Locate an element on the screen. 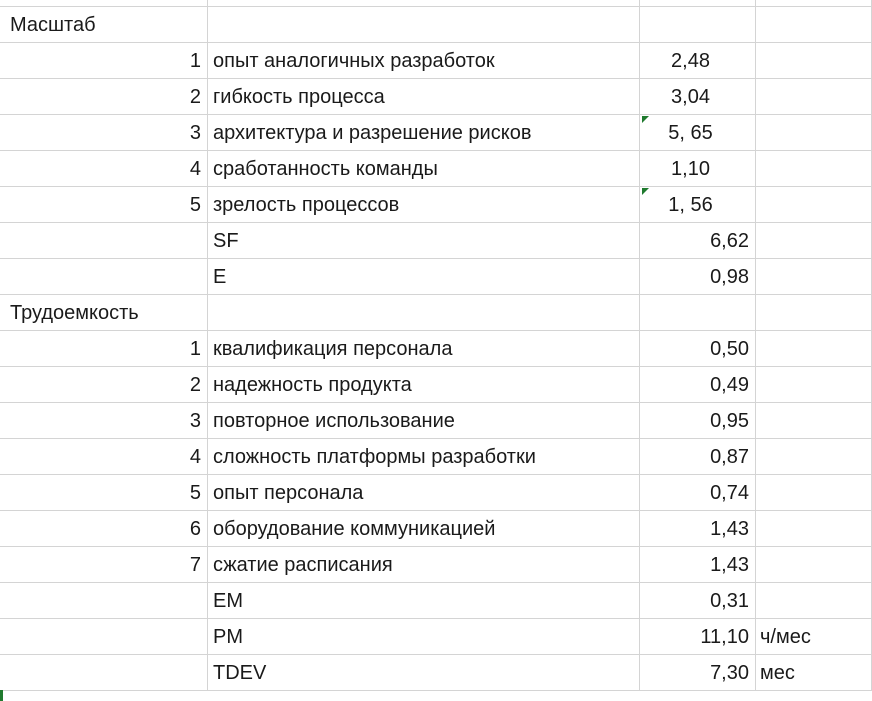 This screenshot has width=872, height=701. table-row: Масштаб is located at coordinates (436, 25).